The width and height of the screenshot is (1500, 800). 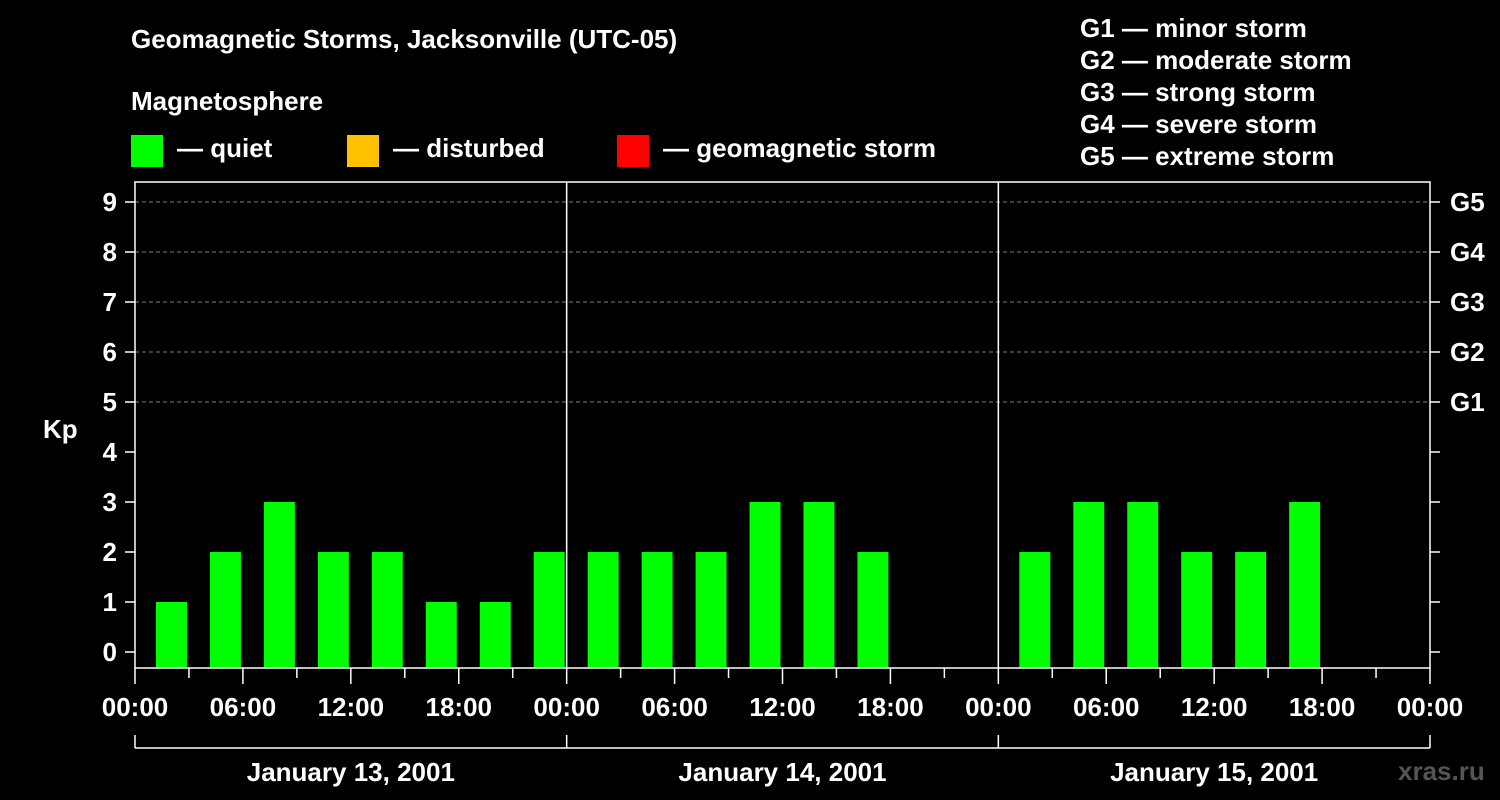 I want to click on right-tick-label-g2: G2, so click(x=1467, y=352).